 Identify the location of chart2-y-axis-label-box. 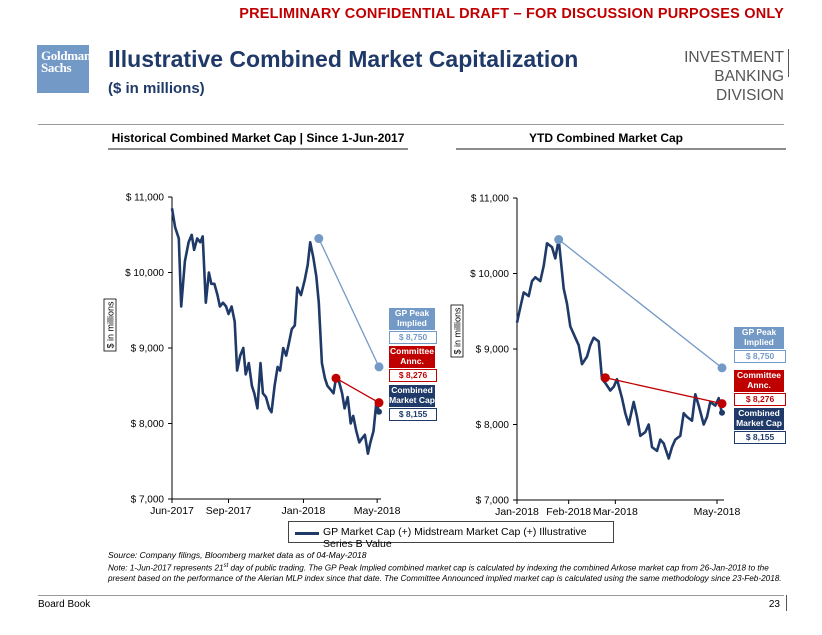
(457, 331).